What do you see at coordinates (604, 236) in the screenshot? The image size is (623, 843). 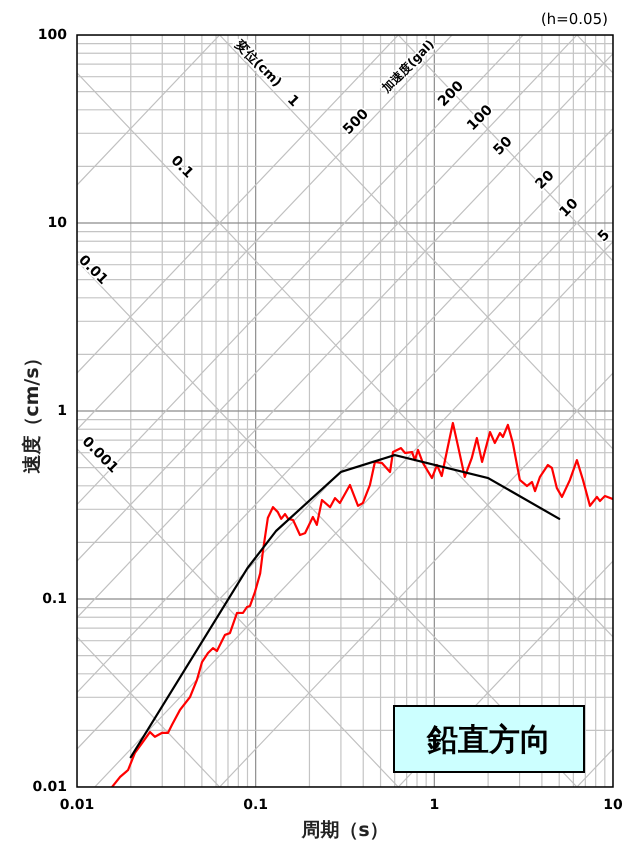 I see `annotation: 5` at bounding box center [604, 236].